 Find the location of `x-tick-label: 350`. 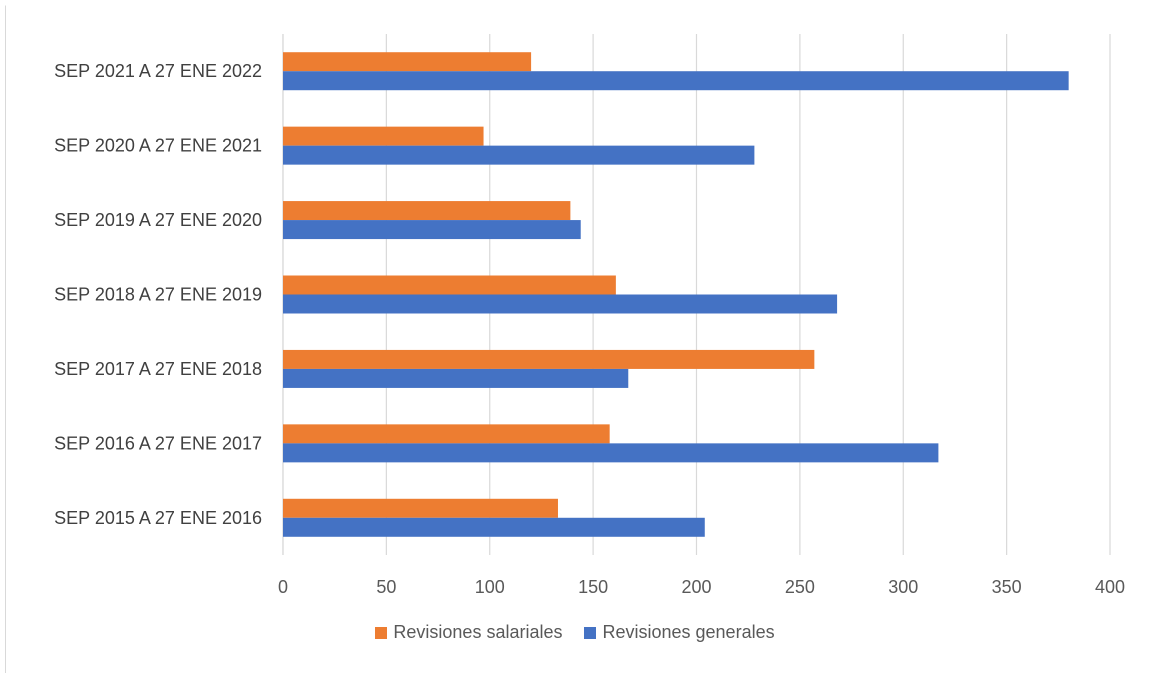

x-tick-label: 350 is located at coordinates (1007, 587).